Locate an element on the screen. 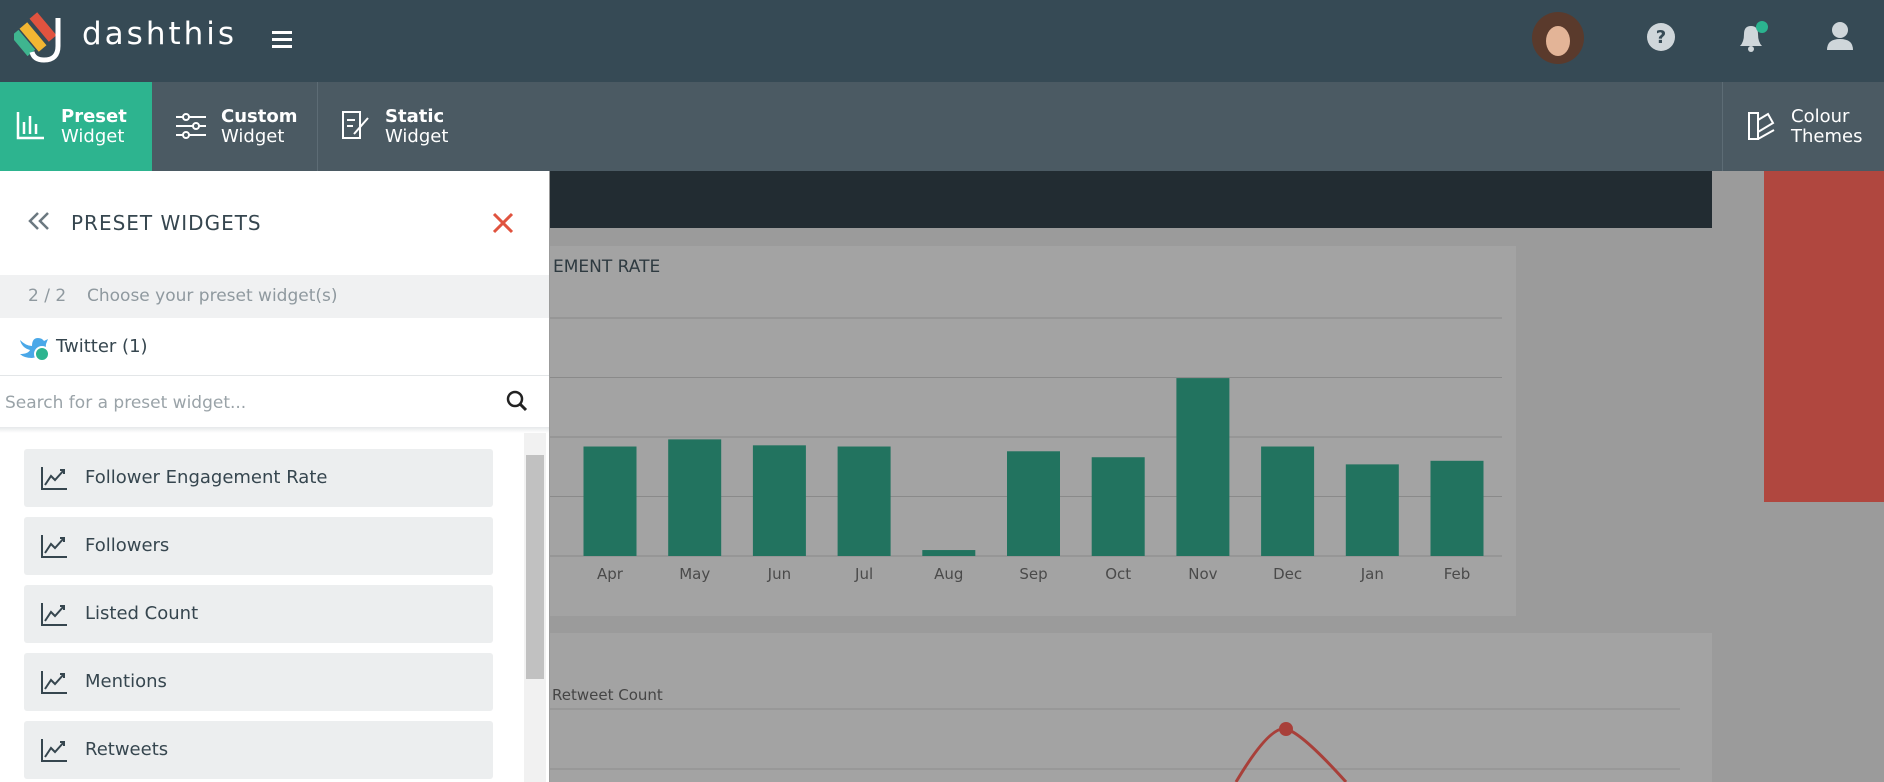 This screenshot has width=1884, height=782. widget-item: Listed Count is located at coordinates (258, 614).